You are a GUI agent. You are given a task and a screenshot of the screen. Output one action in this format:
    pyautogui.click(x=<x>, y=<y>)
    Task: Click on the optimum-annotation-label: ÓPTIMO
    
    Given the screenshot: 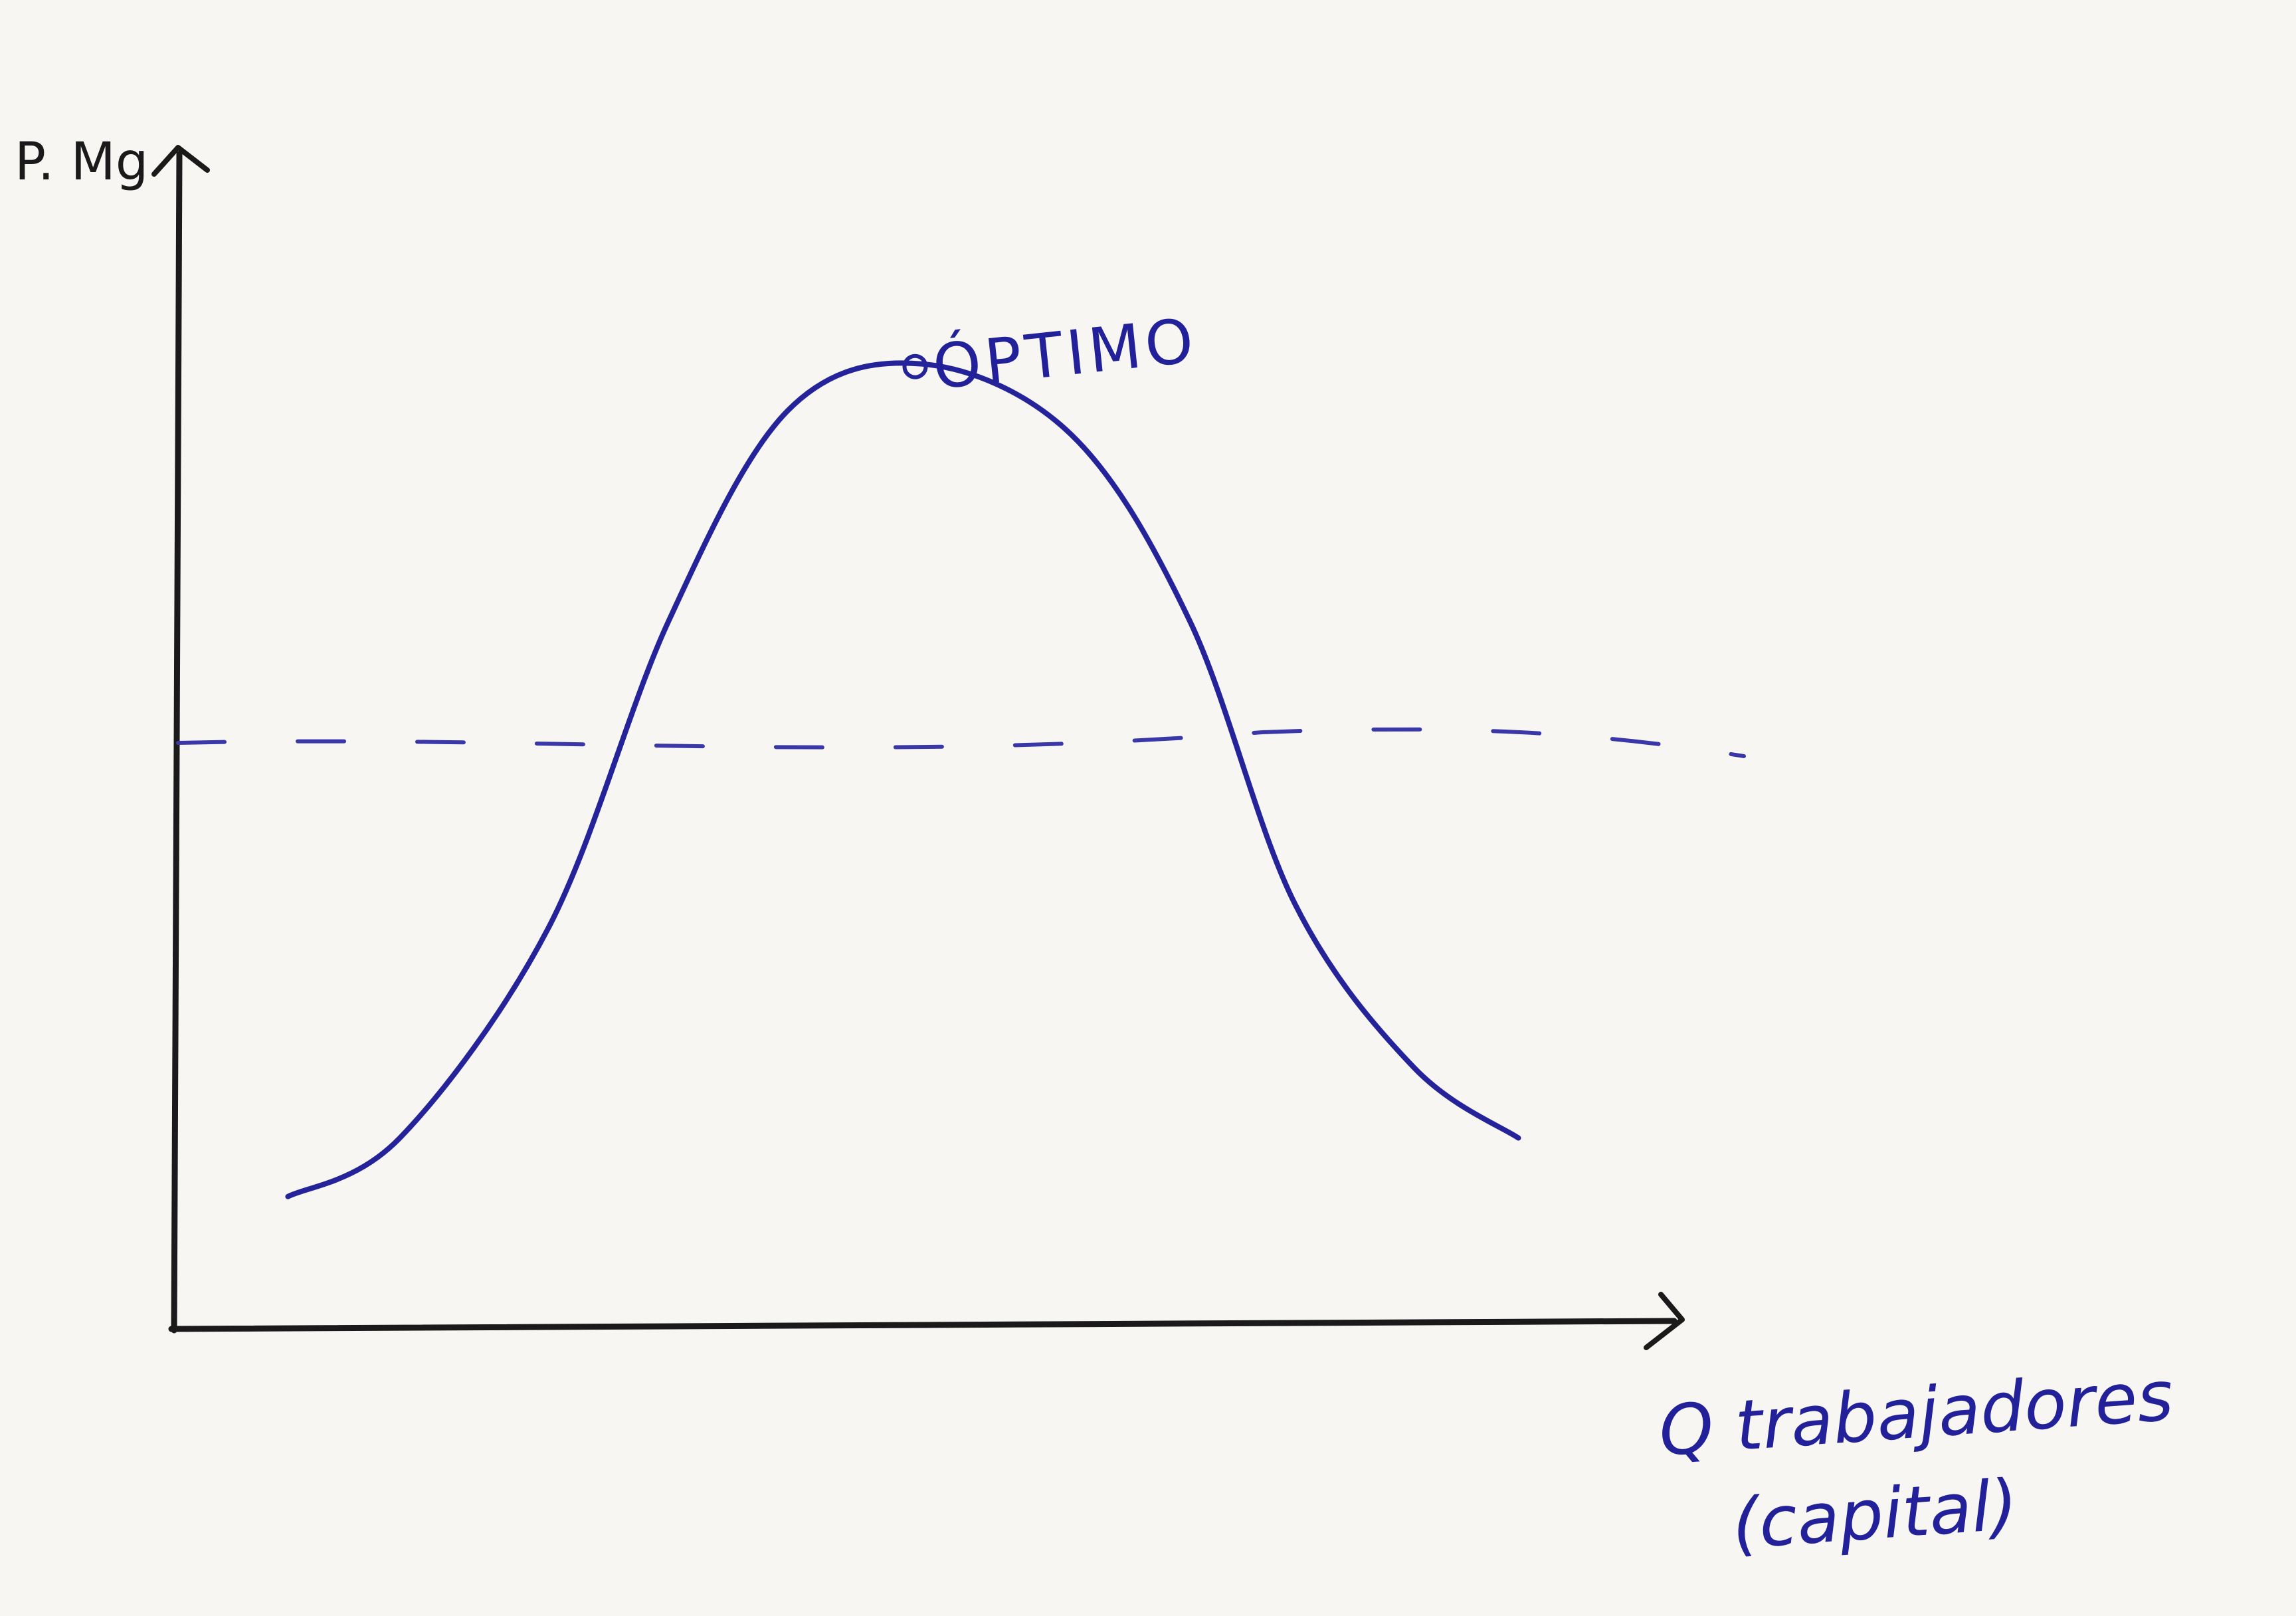 What is the action you would take?
    pyautogui.click(x=1064, y=353)
    